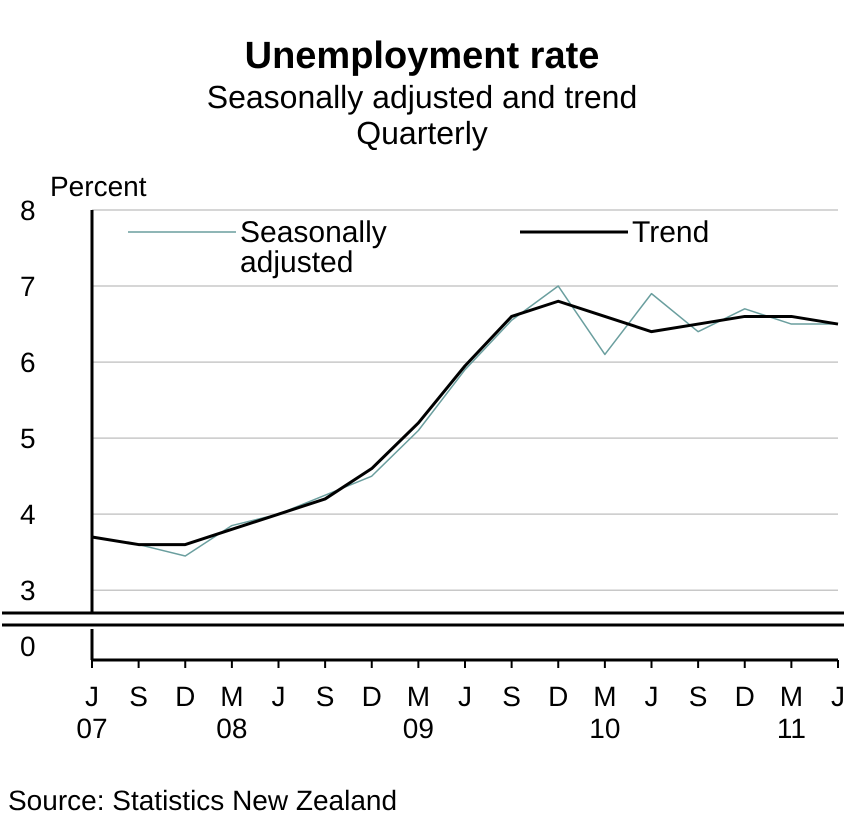 The image size is (844, 822). Describe the element at coordinates (92, 712) in the screenshot. I see `x-tick-label: J 07` at that location.